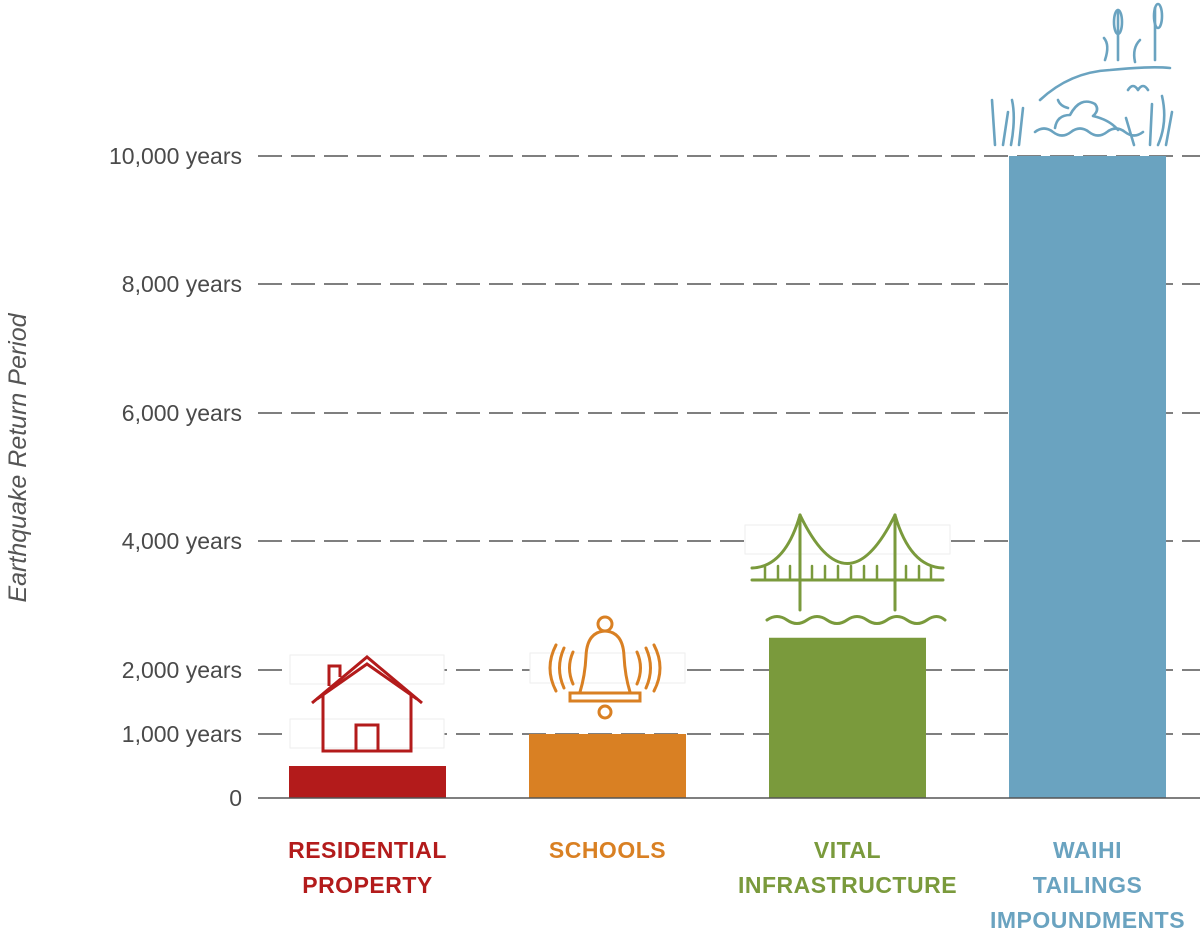 The image size is (1200, 941). I want to click on y-tick-label: 2,000 years, so click(182, 670).